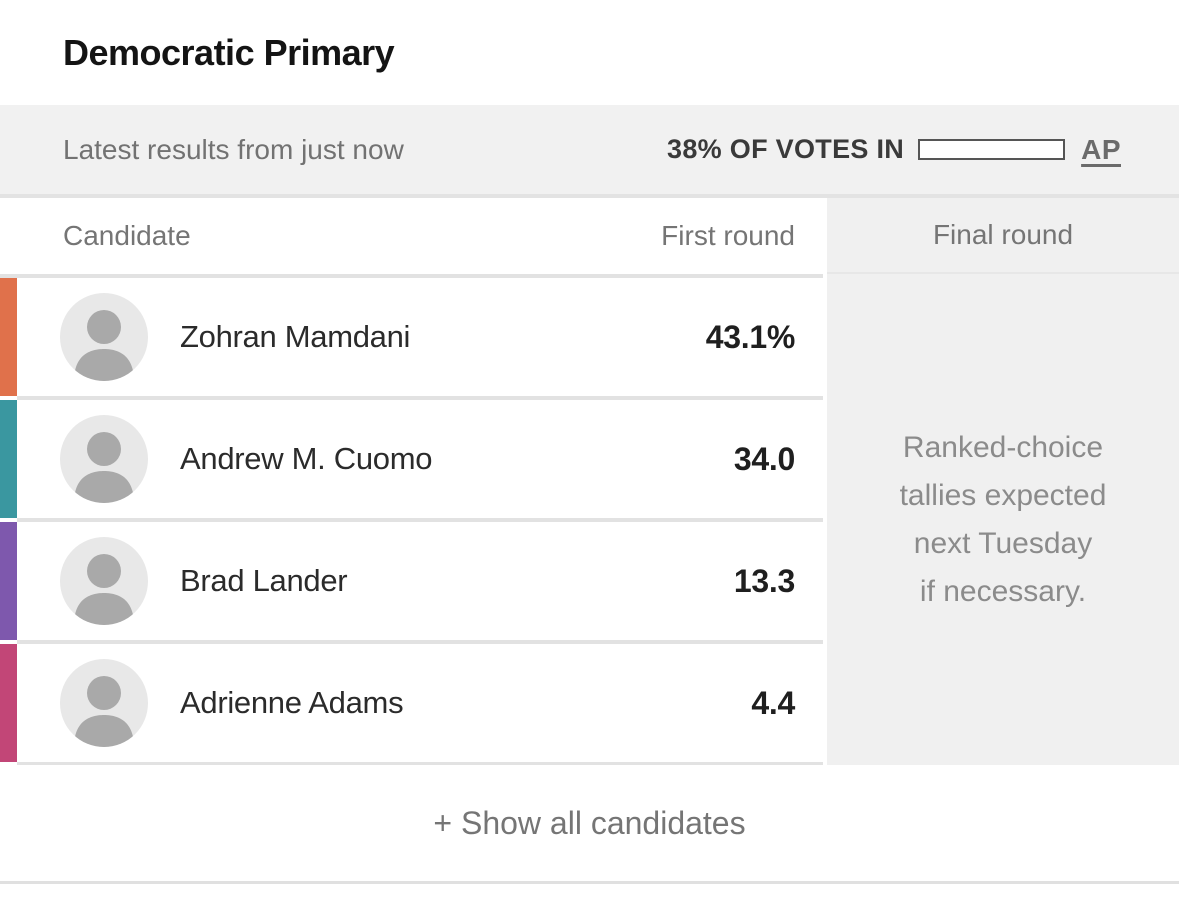 Image resolution: width=1179 pixels, height=915 pixels. I want to click on note-line: next Tuesday, so click(1003, 543).